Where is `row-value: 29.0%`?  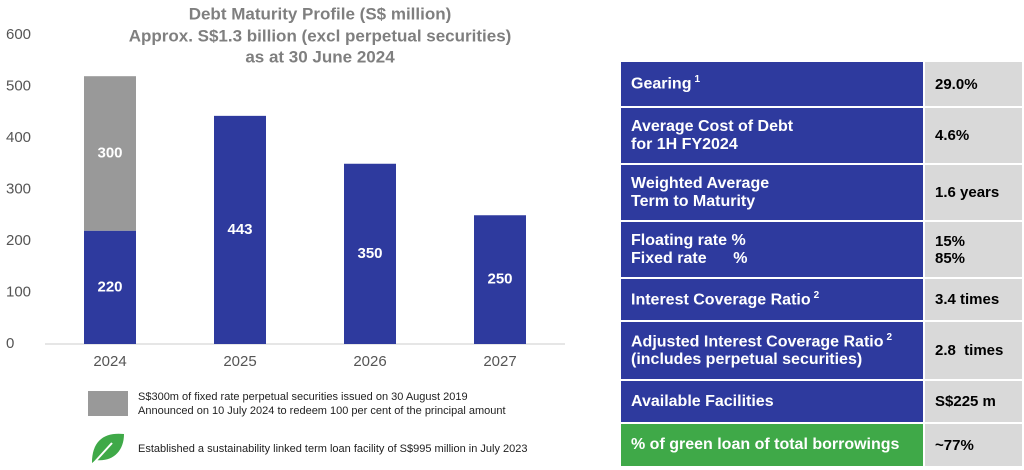 row-value: 29.0% is located at coordinates (973, 84).